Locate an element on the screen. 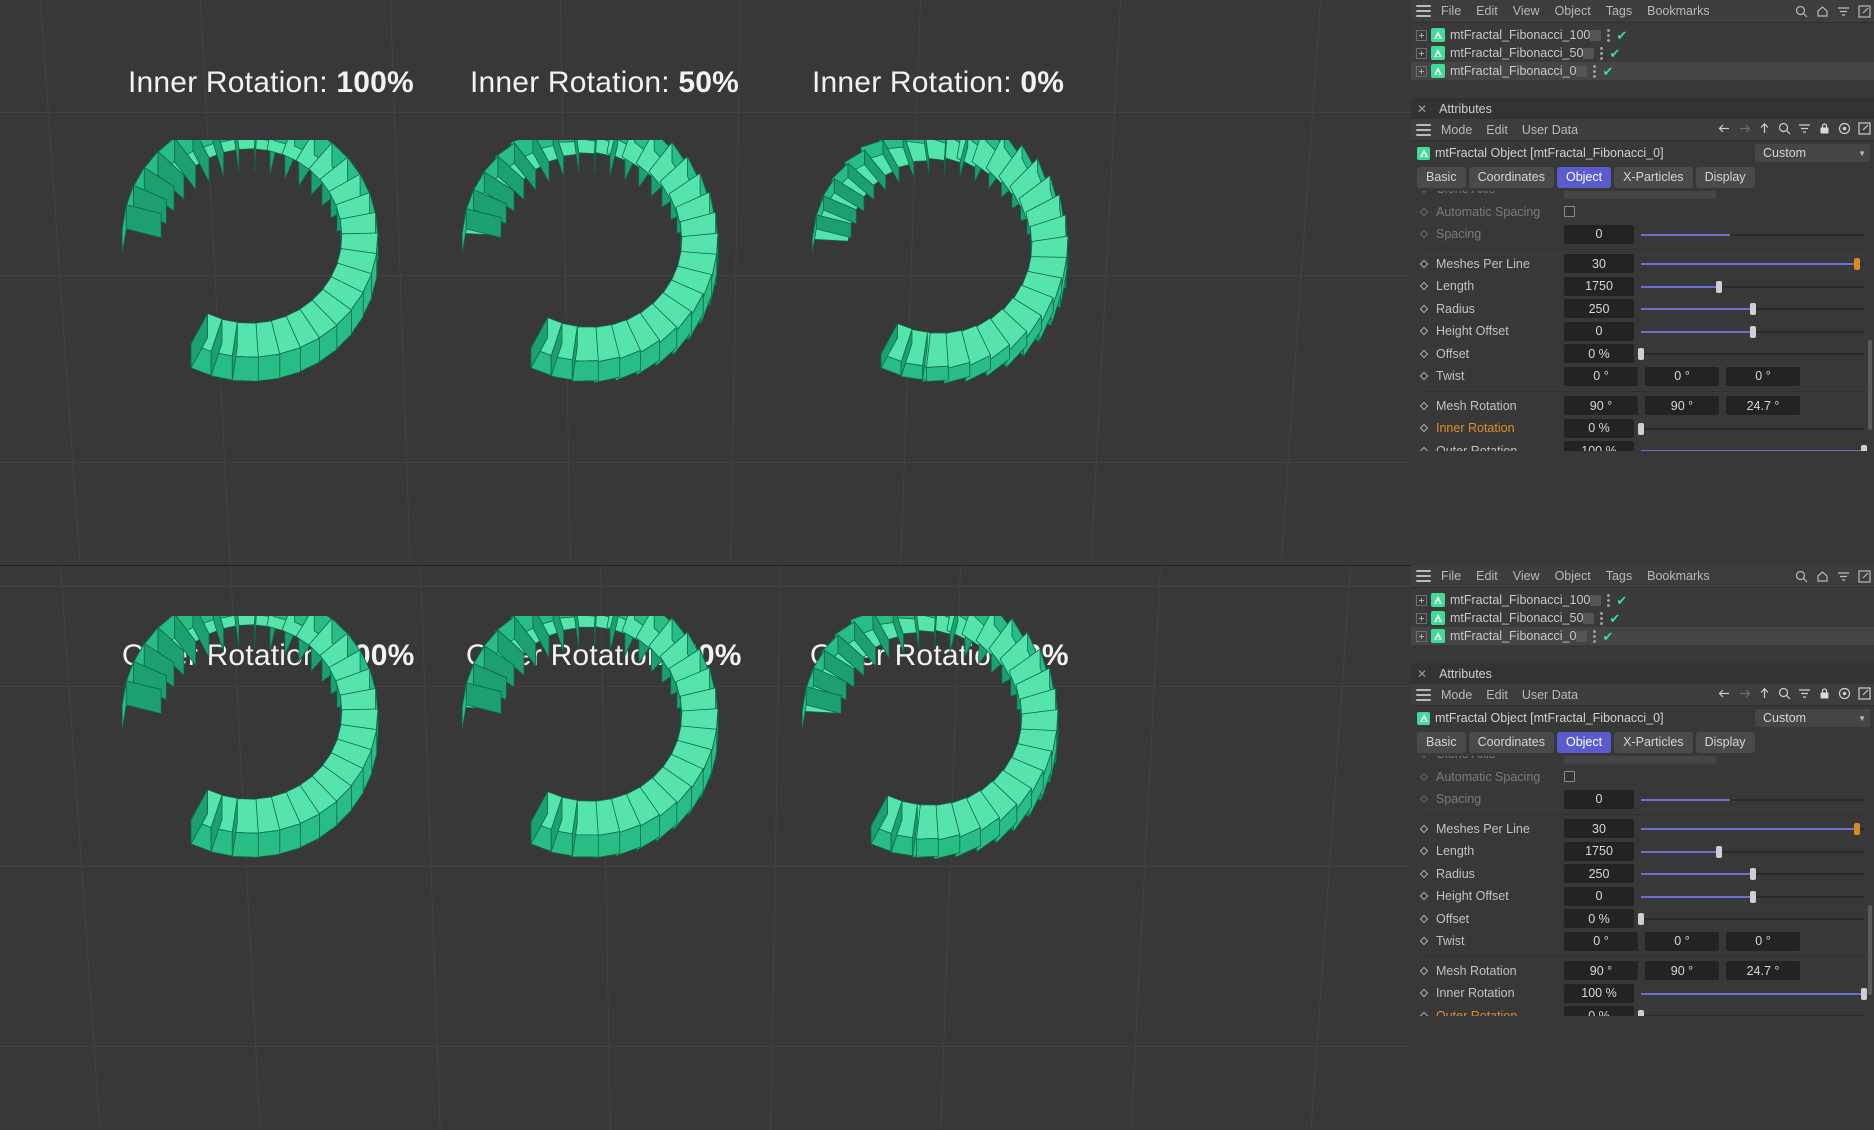  list-item: mtFractal_Fibonacci_50 ✔ is located at coordinates (1642, 53).